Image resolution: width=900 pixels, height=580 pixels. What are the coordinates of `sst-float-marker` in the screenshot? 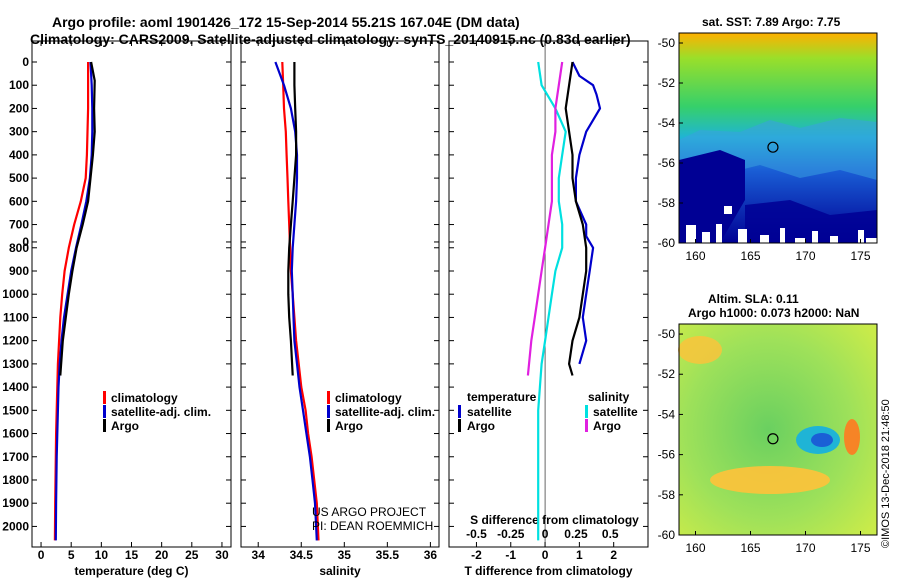 It's located at (773, 147).